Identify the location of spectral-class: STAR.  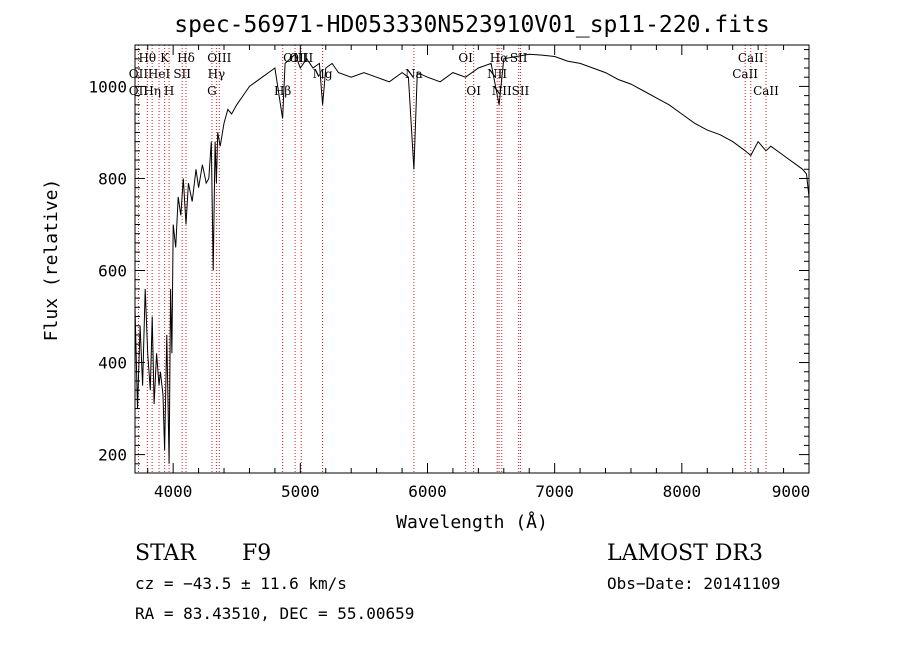
(166, 553).